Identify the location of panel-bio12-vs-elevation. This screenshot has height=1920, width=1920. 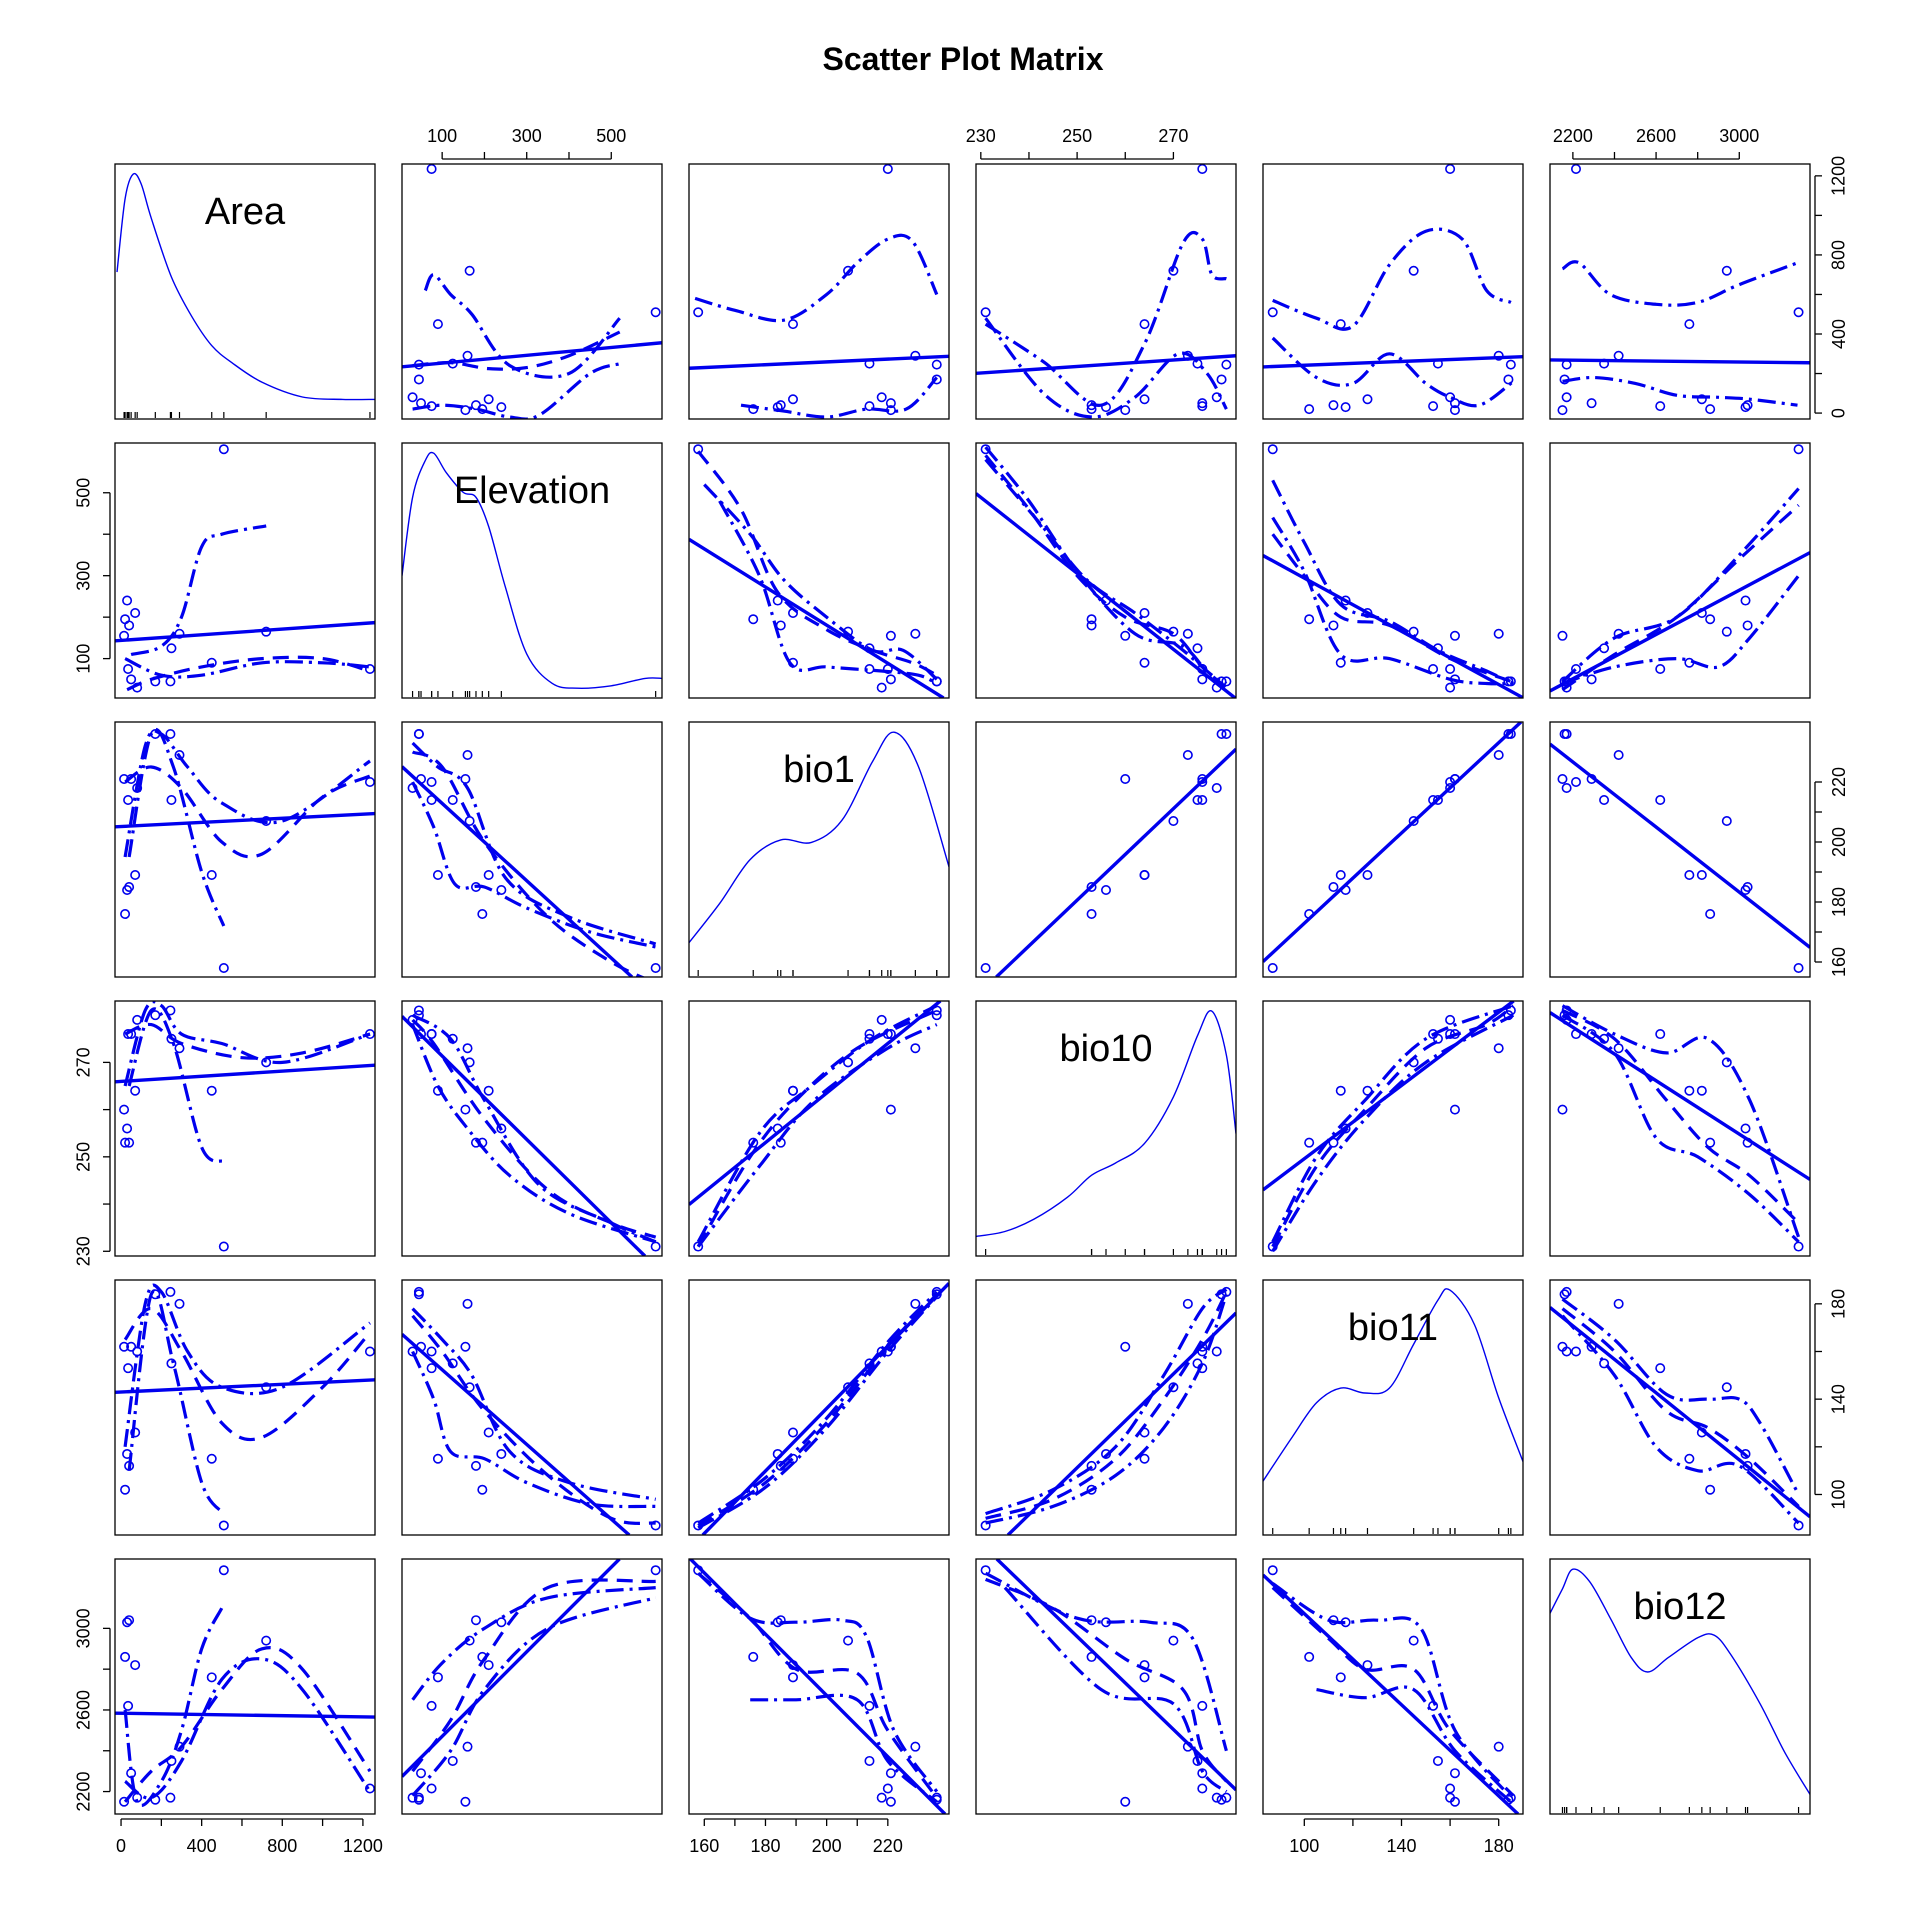
(532, 1686).